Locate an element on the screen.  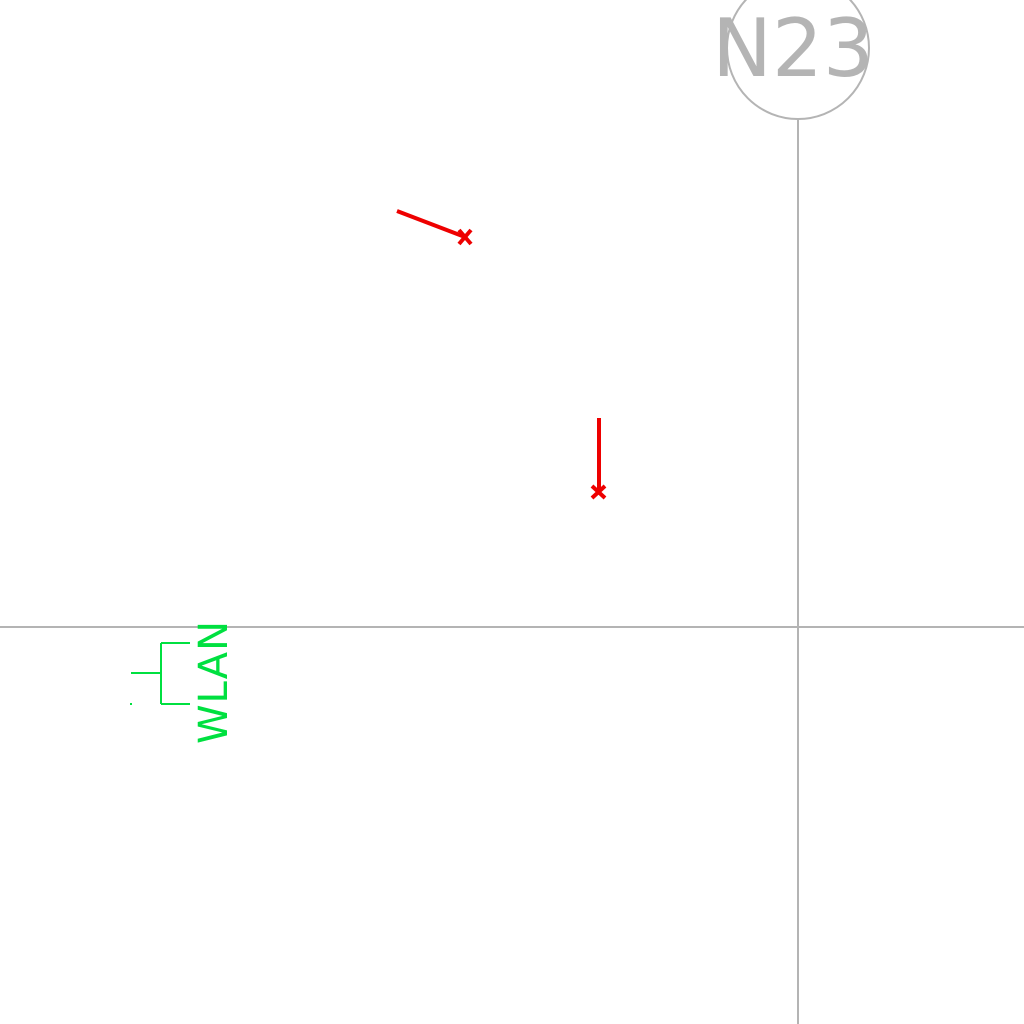
wlan-label: WLAN is located at coordinates (214, 682).